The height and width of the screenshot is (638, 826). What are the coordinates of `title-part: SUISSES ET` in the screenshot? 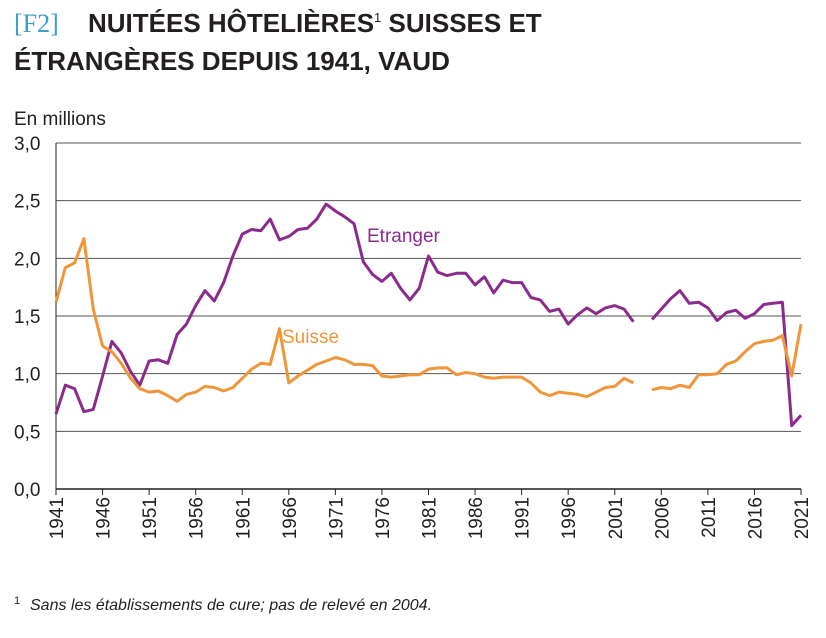 It's located at (461, 23).